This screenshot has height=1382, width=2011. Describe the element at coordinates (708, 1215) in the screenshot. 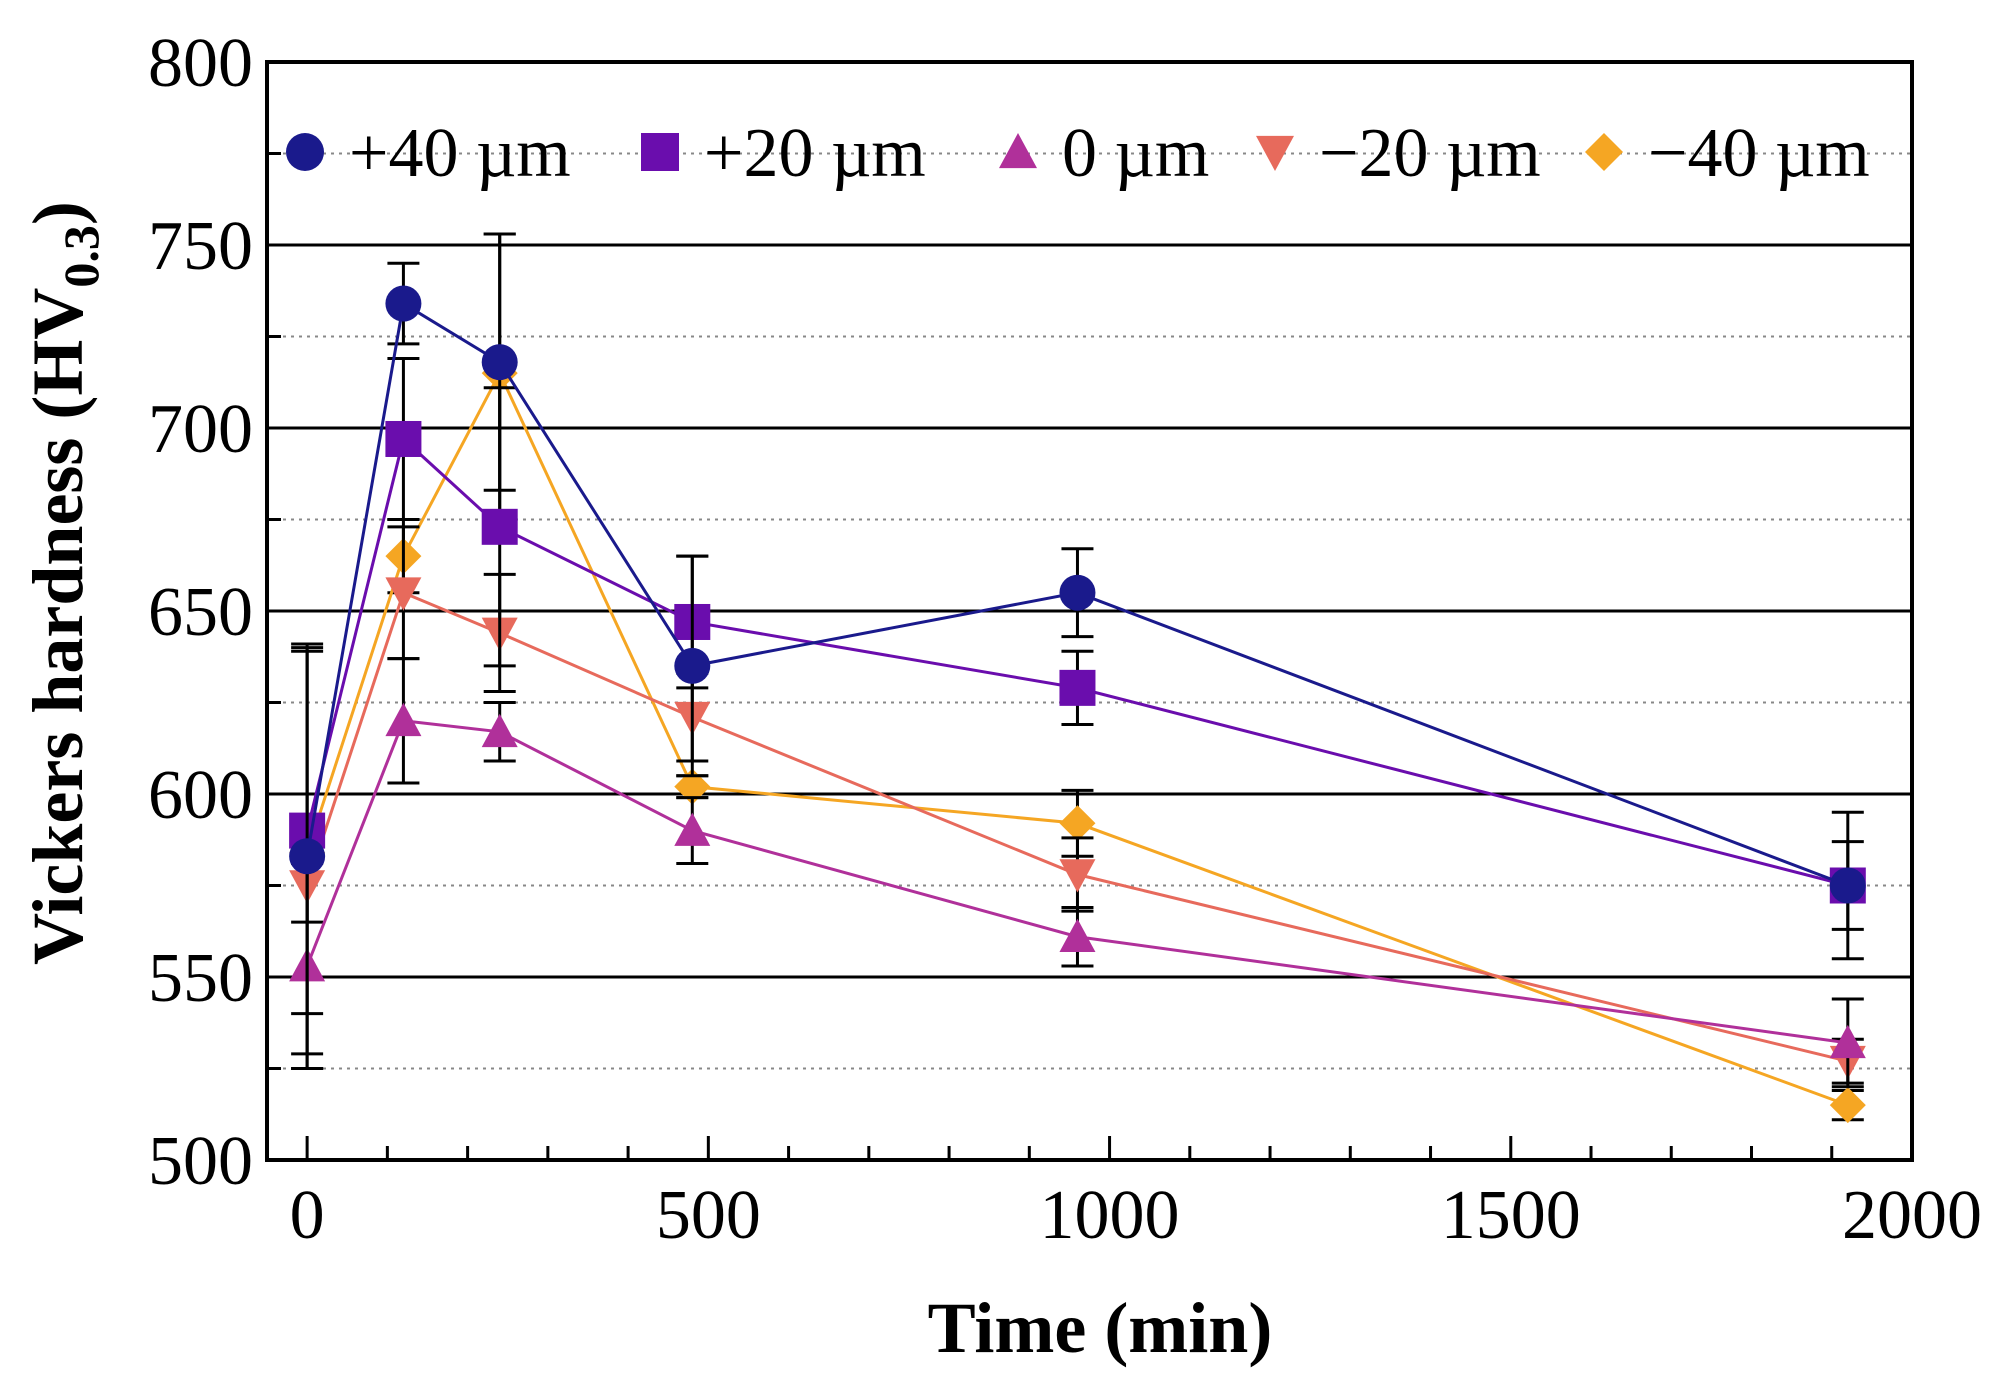

I see `x-tick-label: 500` at that location.